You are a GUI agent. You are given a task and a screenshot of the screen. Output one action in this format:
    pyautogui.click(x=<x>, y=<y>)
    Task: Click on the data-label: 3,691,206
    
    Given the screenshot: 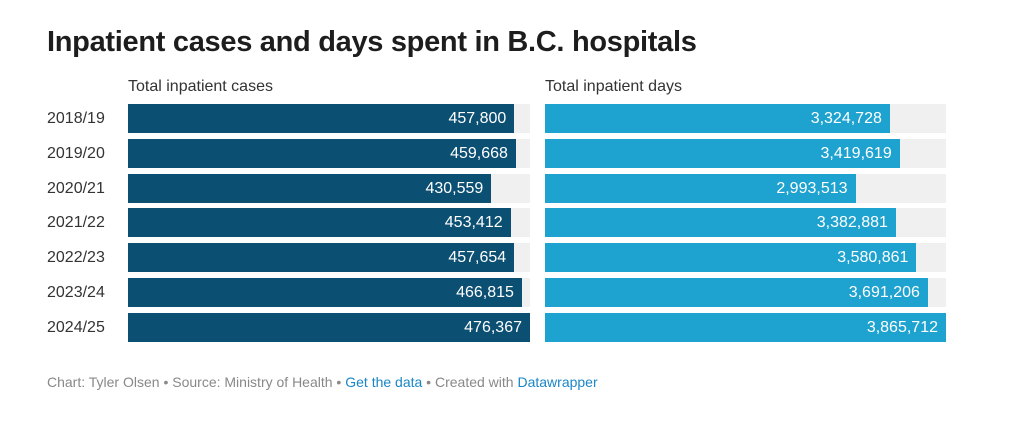 What is the action you would take?
    pyautogui.click(x=884, y=292)
    